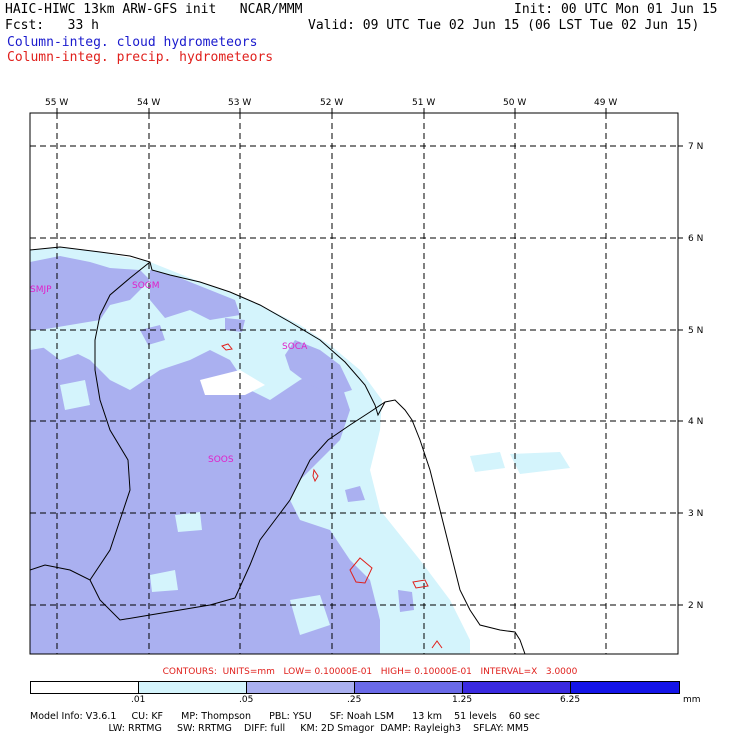 This screenshot has height=740, width=740. I want to click on fill-medium, so click(90, 293).